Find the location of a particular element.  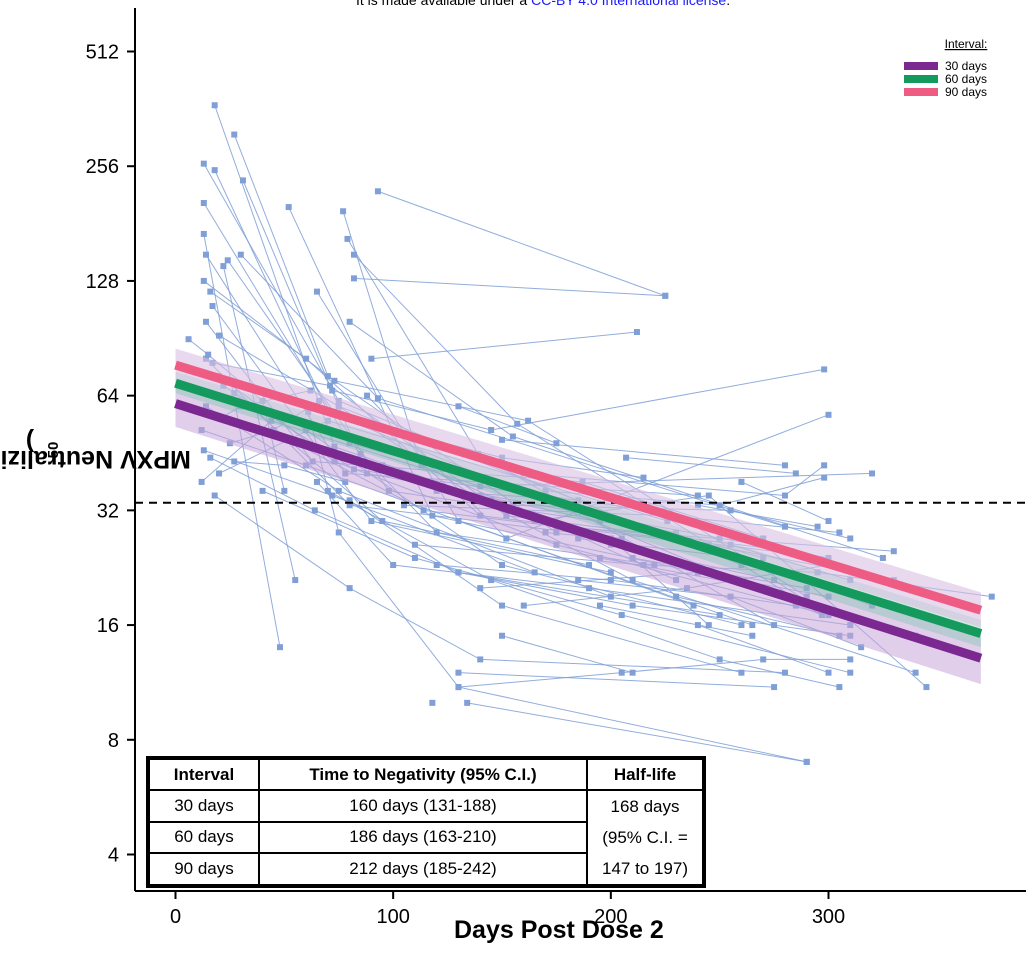

y-tick-label: 4 is located at coordinates (113, 856).